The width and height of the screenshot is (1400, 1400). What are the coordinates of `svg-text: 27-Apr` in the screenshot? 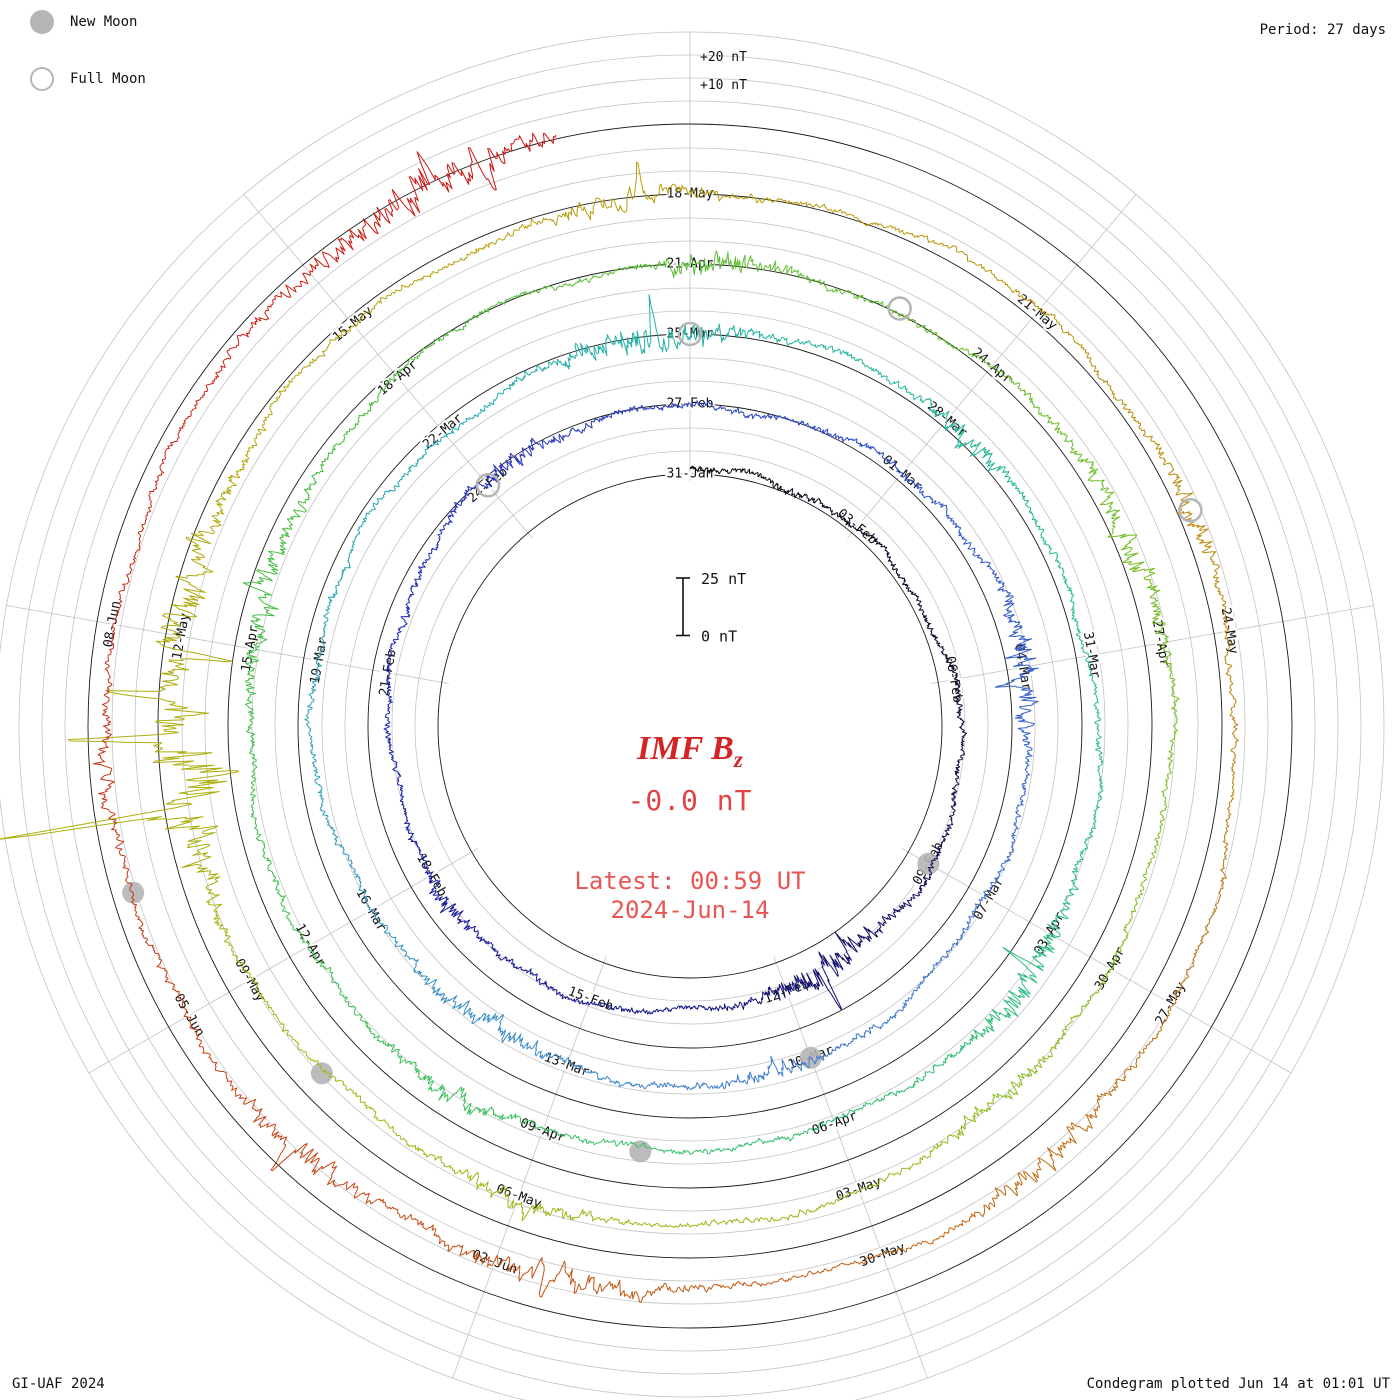 It's located at (1160, 643).